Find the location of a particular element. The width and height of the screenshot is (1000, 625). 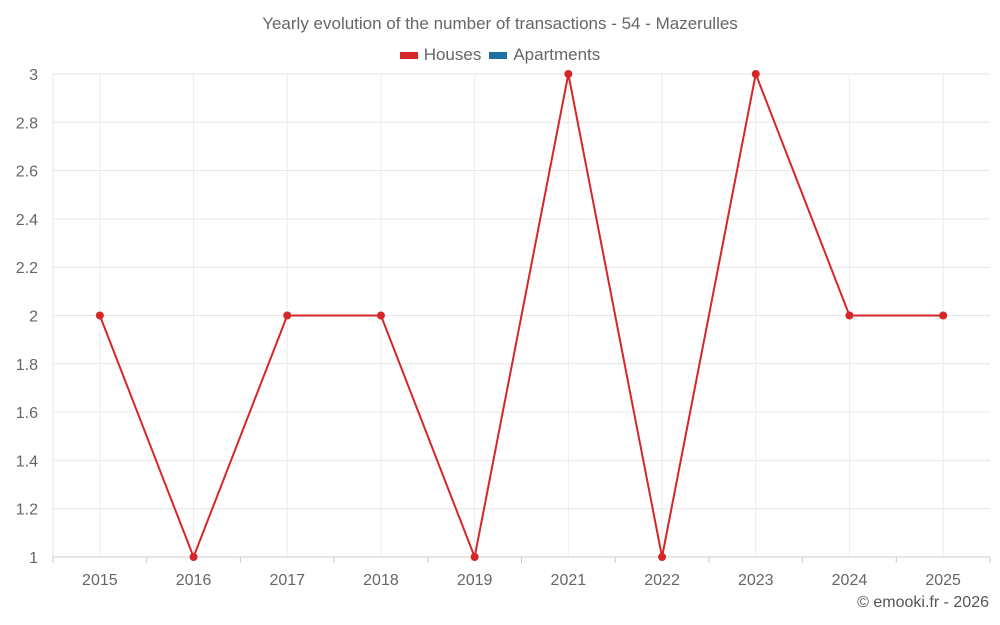

chart-legend: Houses Apartments is located at coordinates (500, 55).